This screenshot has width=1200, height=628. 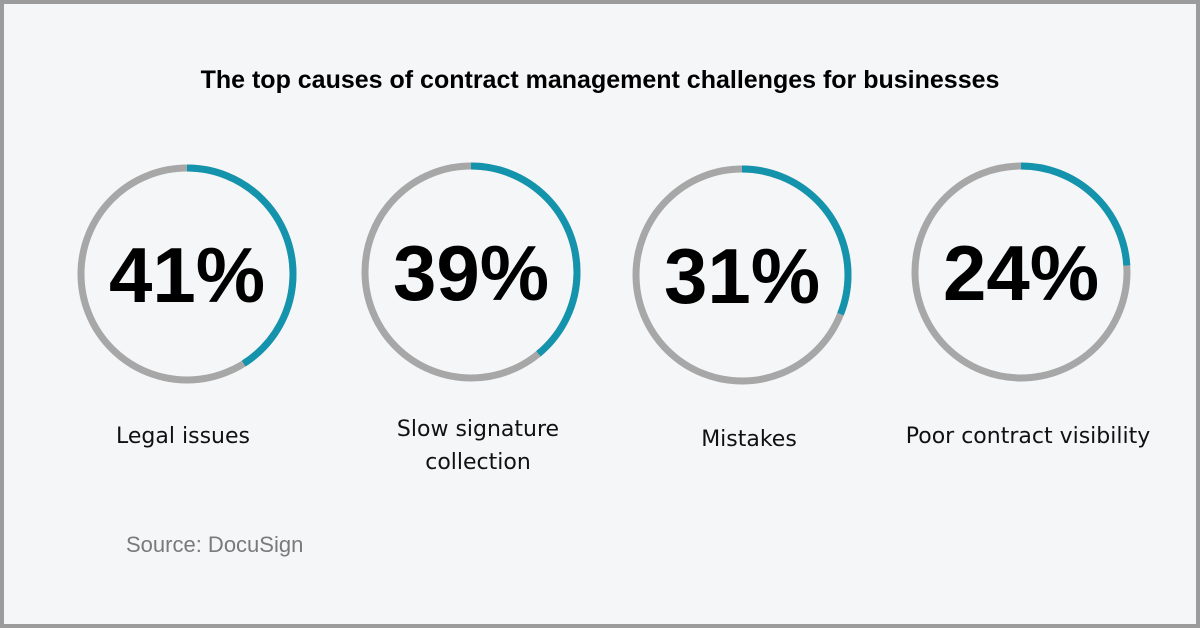 What do you see at coordinates (215, 544) in the screenshot?
I see `source-note: Source: DocuSign` at bounding box center [215, 544].